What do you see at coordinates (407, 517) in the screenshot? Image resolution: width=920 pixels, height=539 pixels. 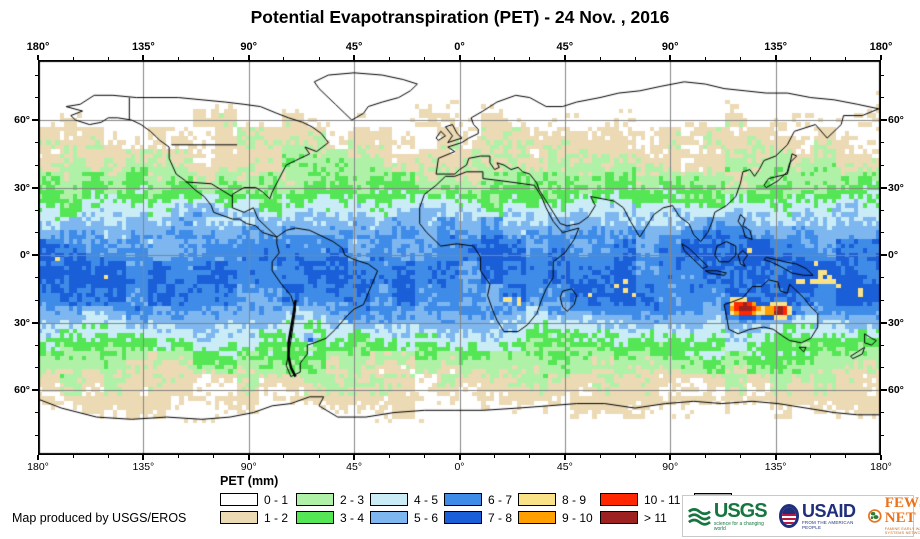 I see `legend-entry: 5 - 6` at bounding box center [407, 517].